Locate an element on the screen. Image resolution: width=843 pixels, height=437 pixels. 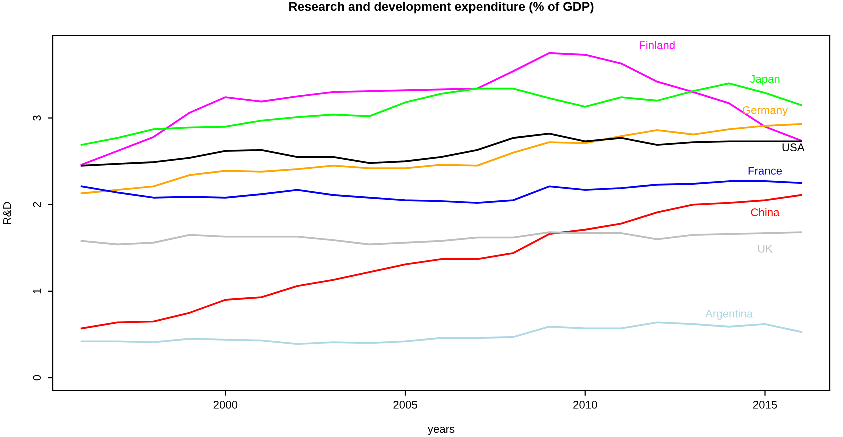
chart-title: Research and development expenditure (% of GDP) is located at coordinates (442, 8).